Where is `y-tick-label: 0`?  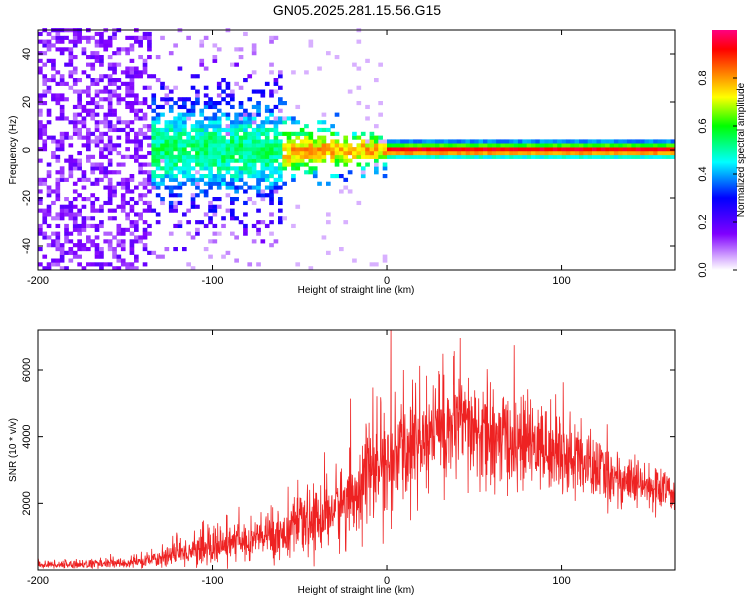
y-tick-label: 0 is located at coordinates (27, 150).